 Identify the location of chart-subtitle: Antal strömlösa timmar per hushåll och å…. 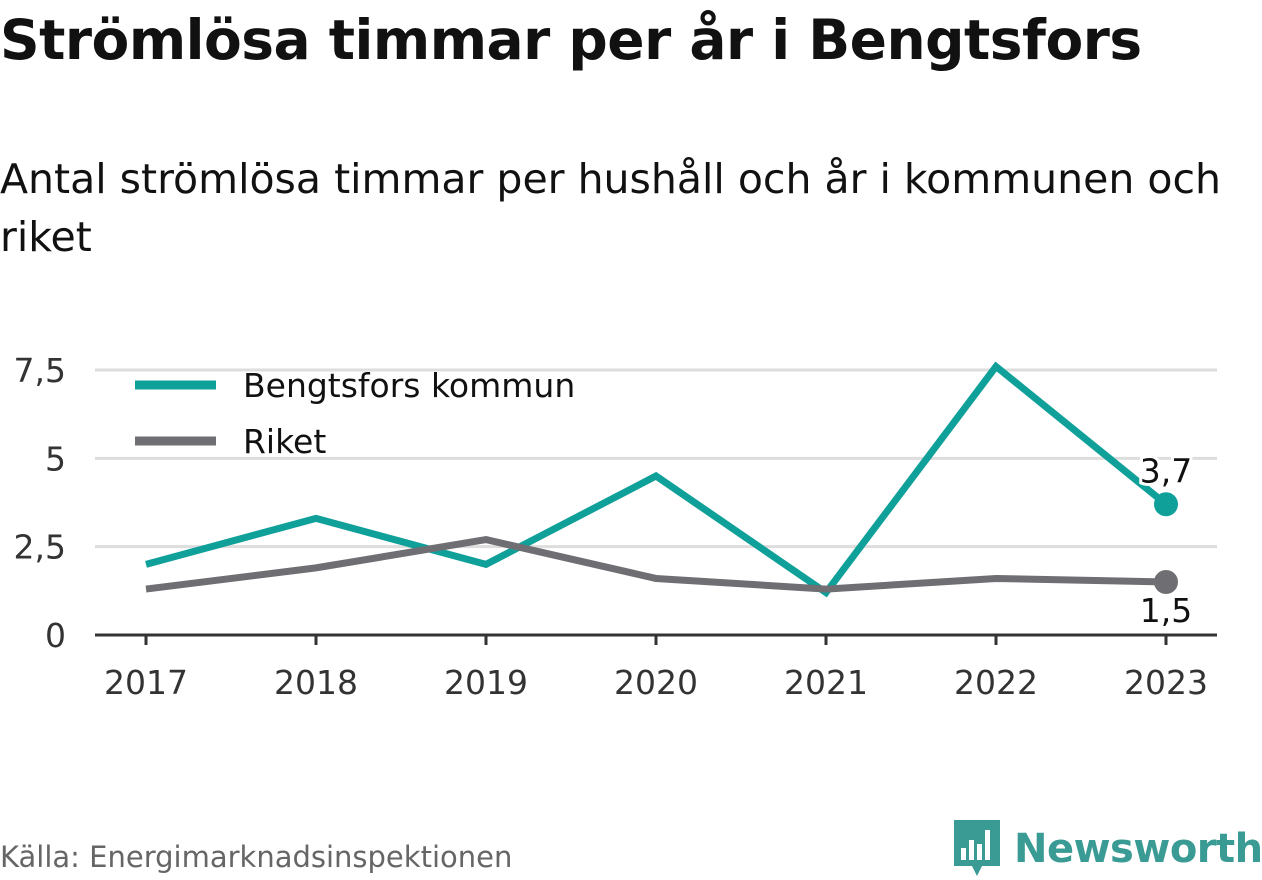
(610, 208).